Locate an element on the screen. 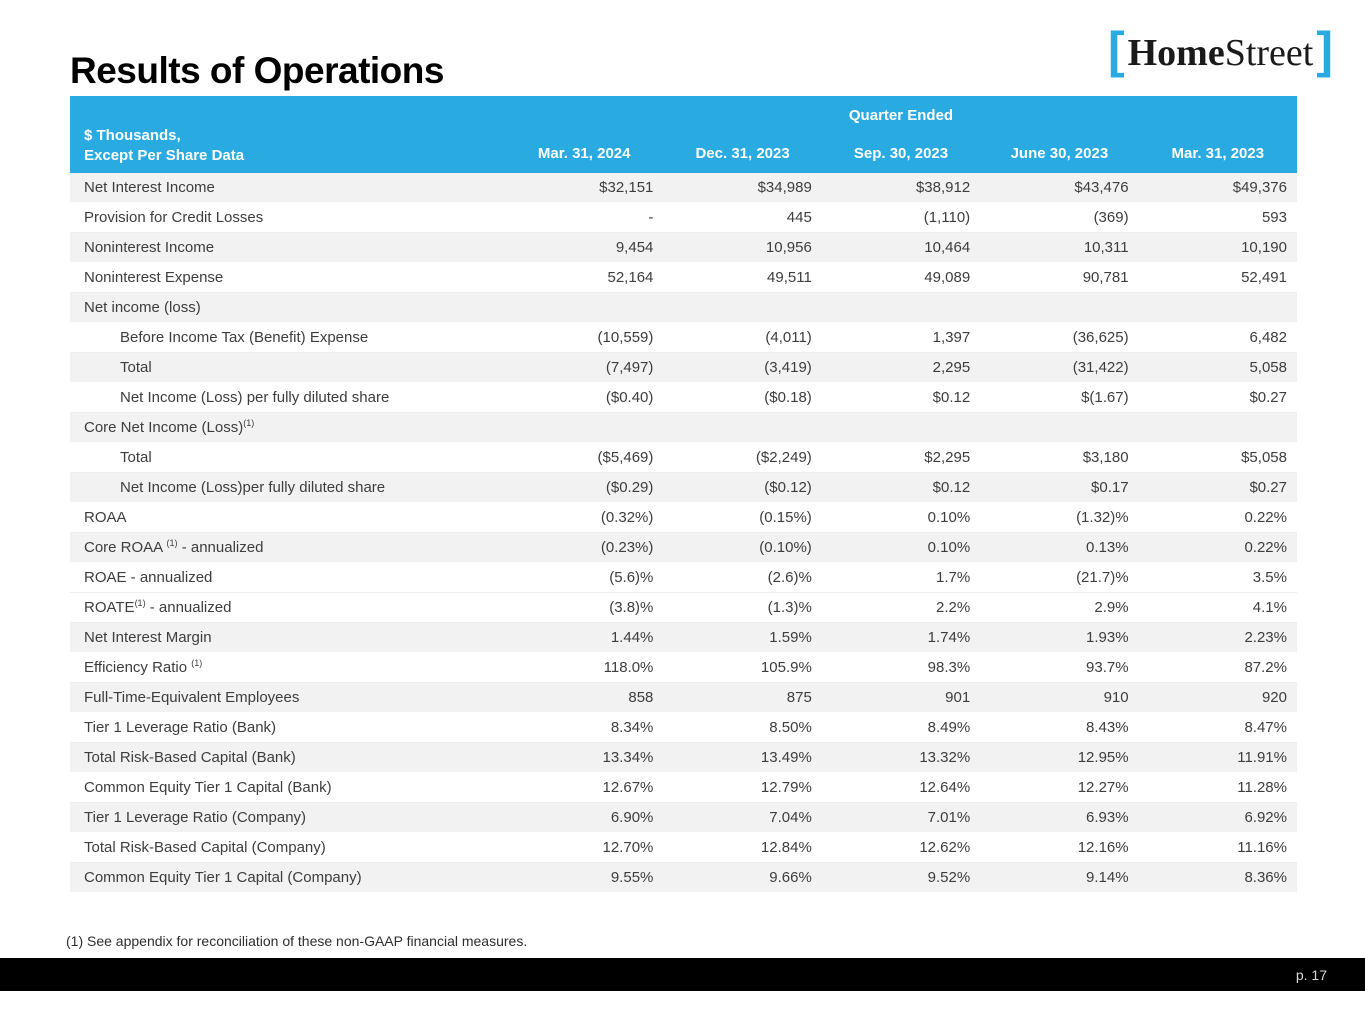 The image size is (1365, 1024). cell-value: 5,058 is located at coordinates (1268, 367).